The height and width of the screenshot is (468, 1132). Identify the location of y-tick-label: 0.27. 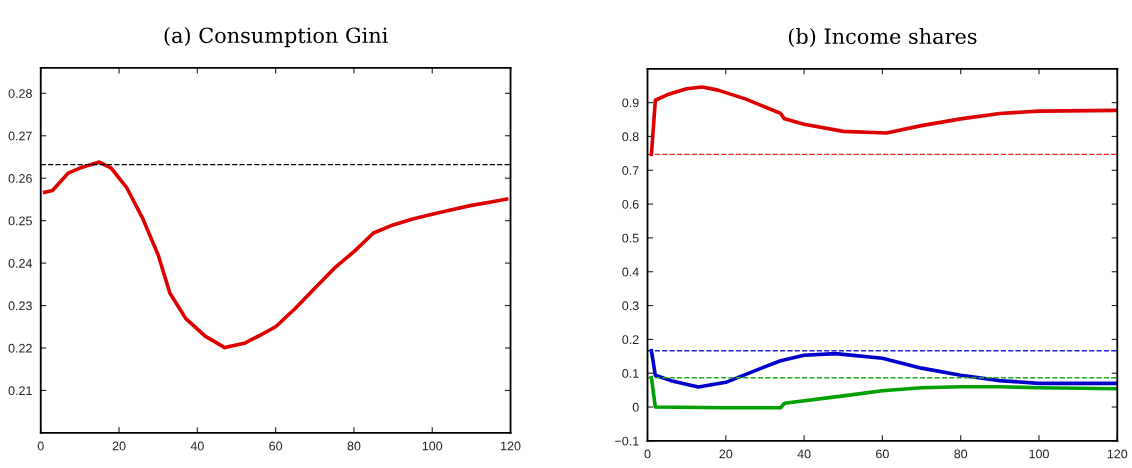
(20, 136).